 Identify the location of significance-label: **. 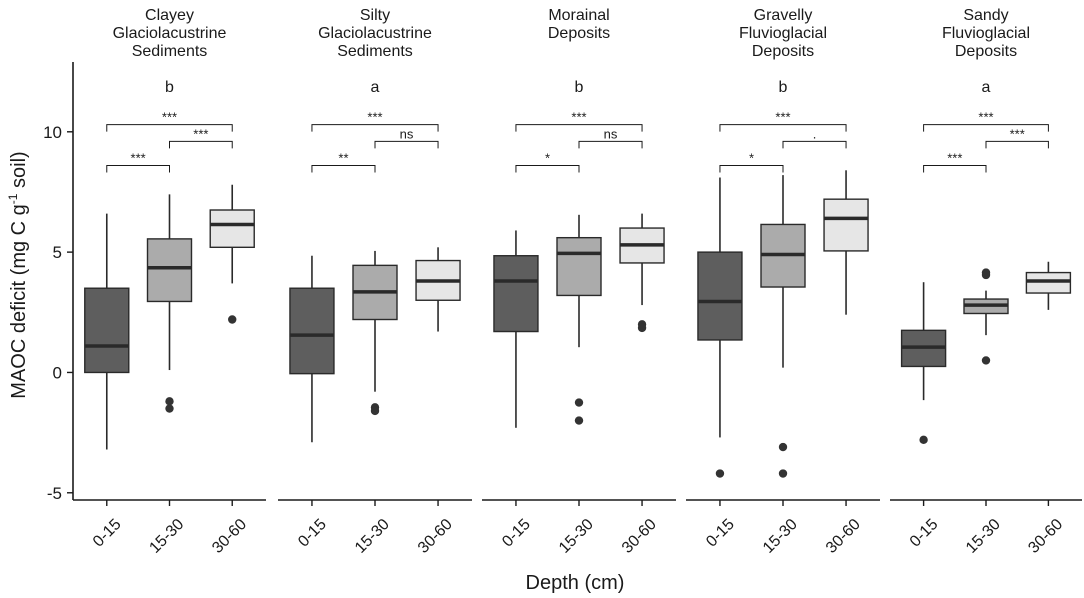
(343, 157).